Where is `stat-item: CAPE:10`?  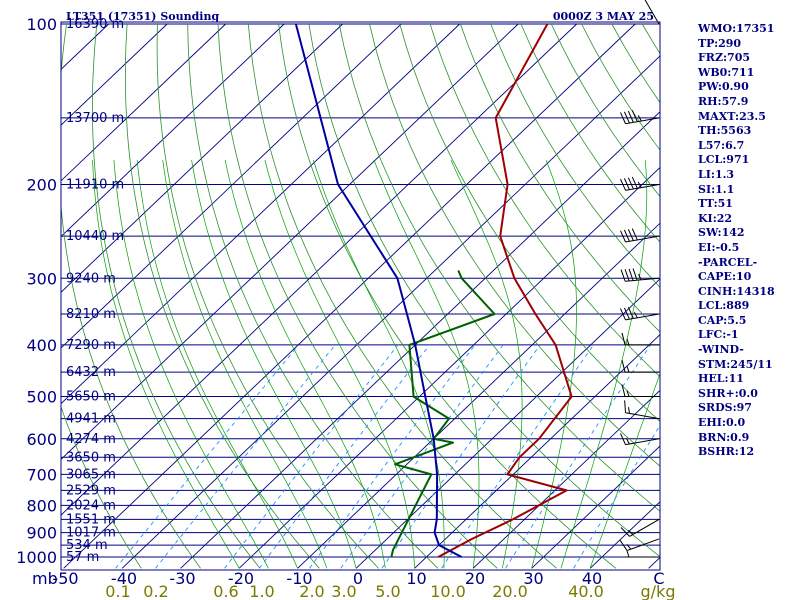 stat-item: CAPE:10 is located at coordinates (725, 277).